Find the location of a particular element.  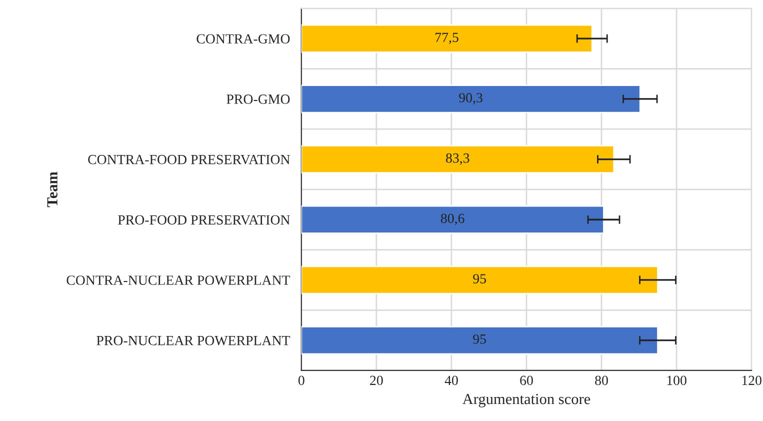

y-tick-label: PRO-NUCLEAR POWERPLANT is located at coordinates (193, 341).